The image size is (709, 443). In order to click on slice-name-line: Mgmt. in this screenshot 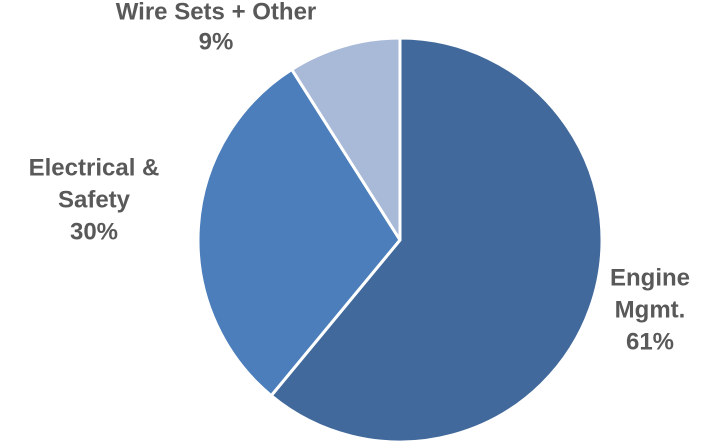, I will do `click(650, 309)`.